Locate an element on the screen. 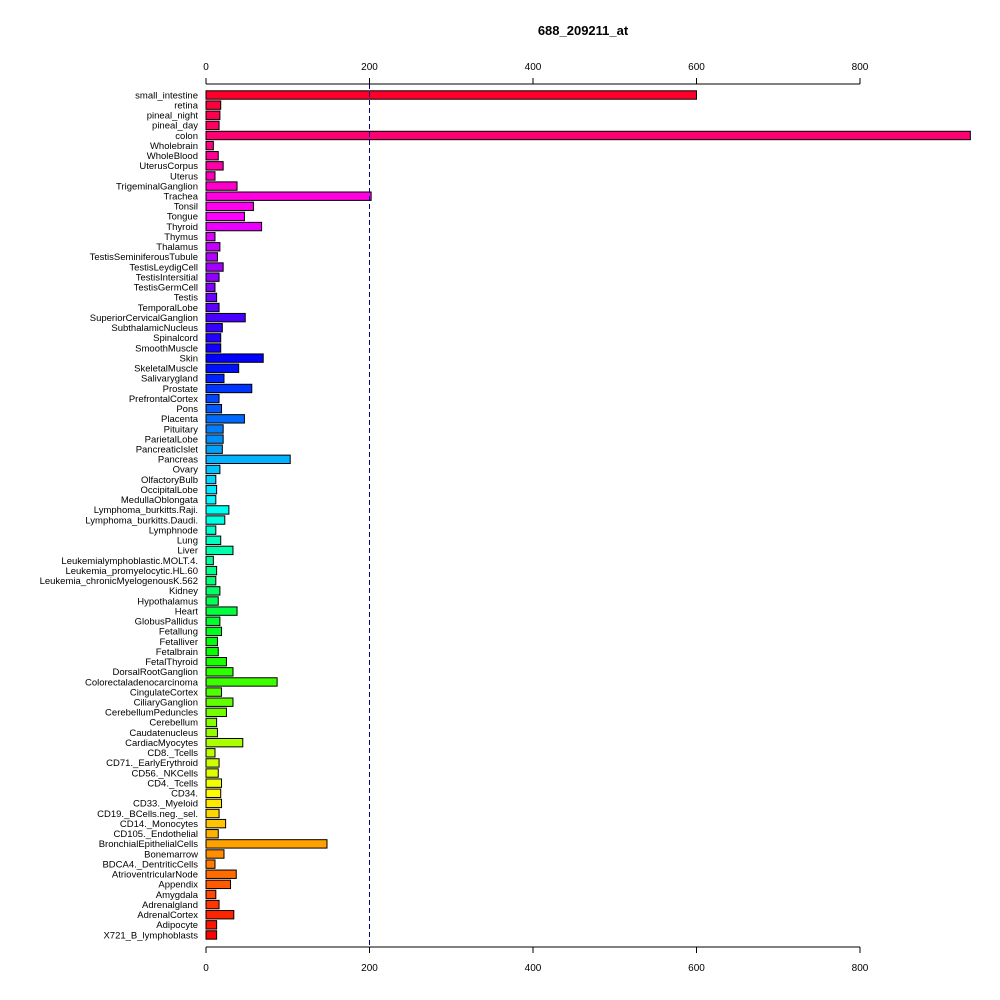 The image size is (1000, 1000). category-label: Leukemia_promyelocytic.HL.60 is located at coordinates (131, 571).